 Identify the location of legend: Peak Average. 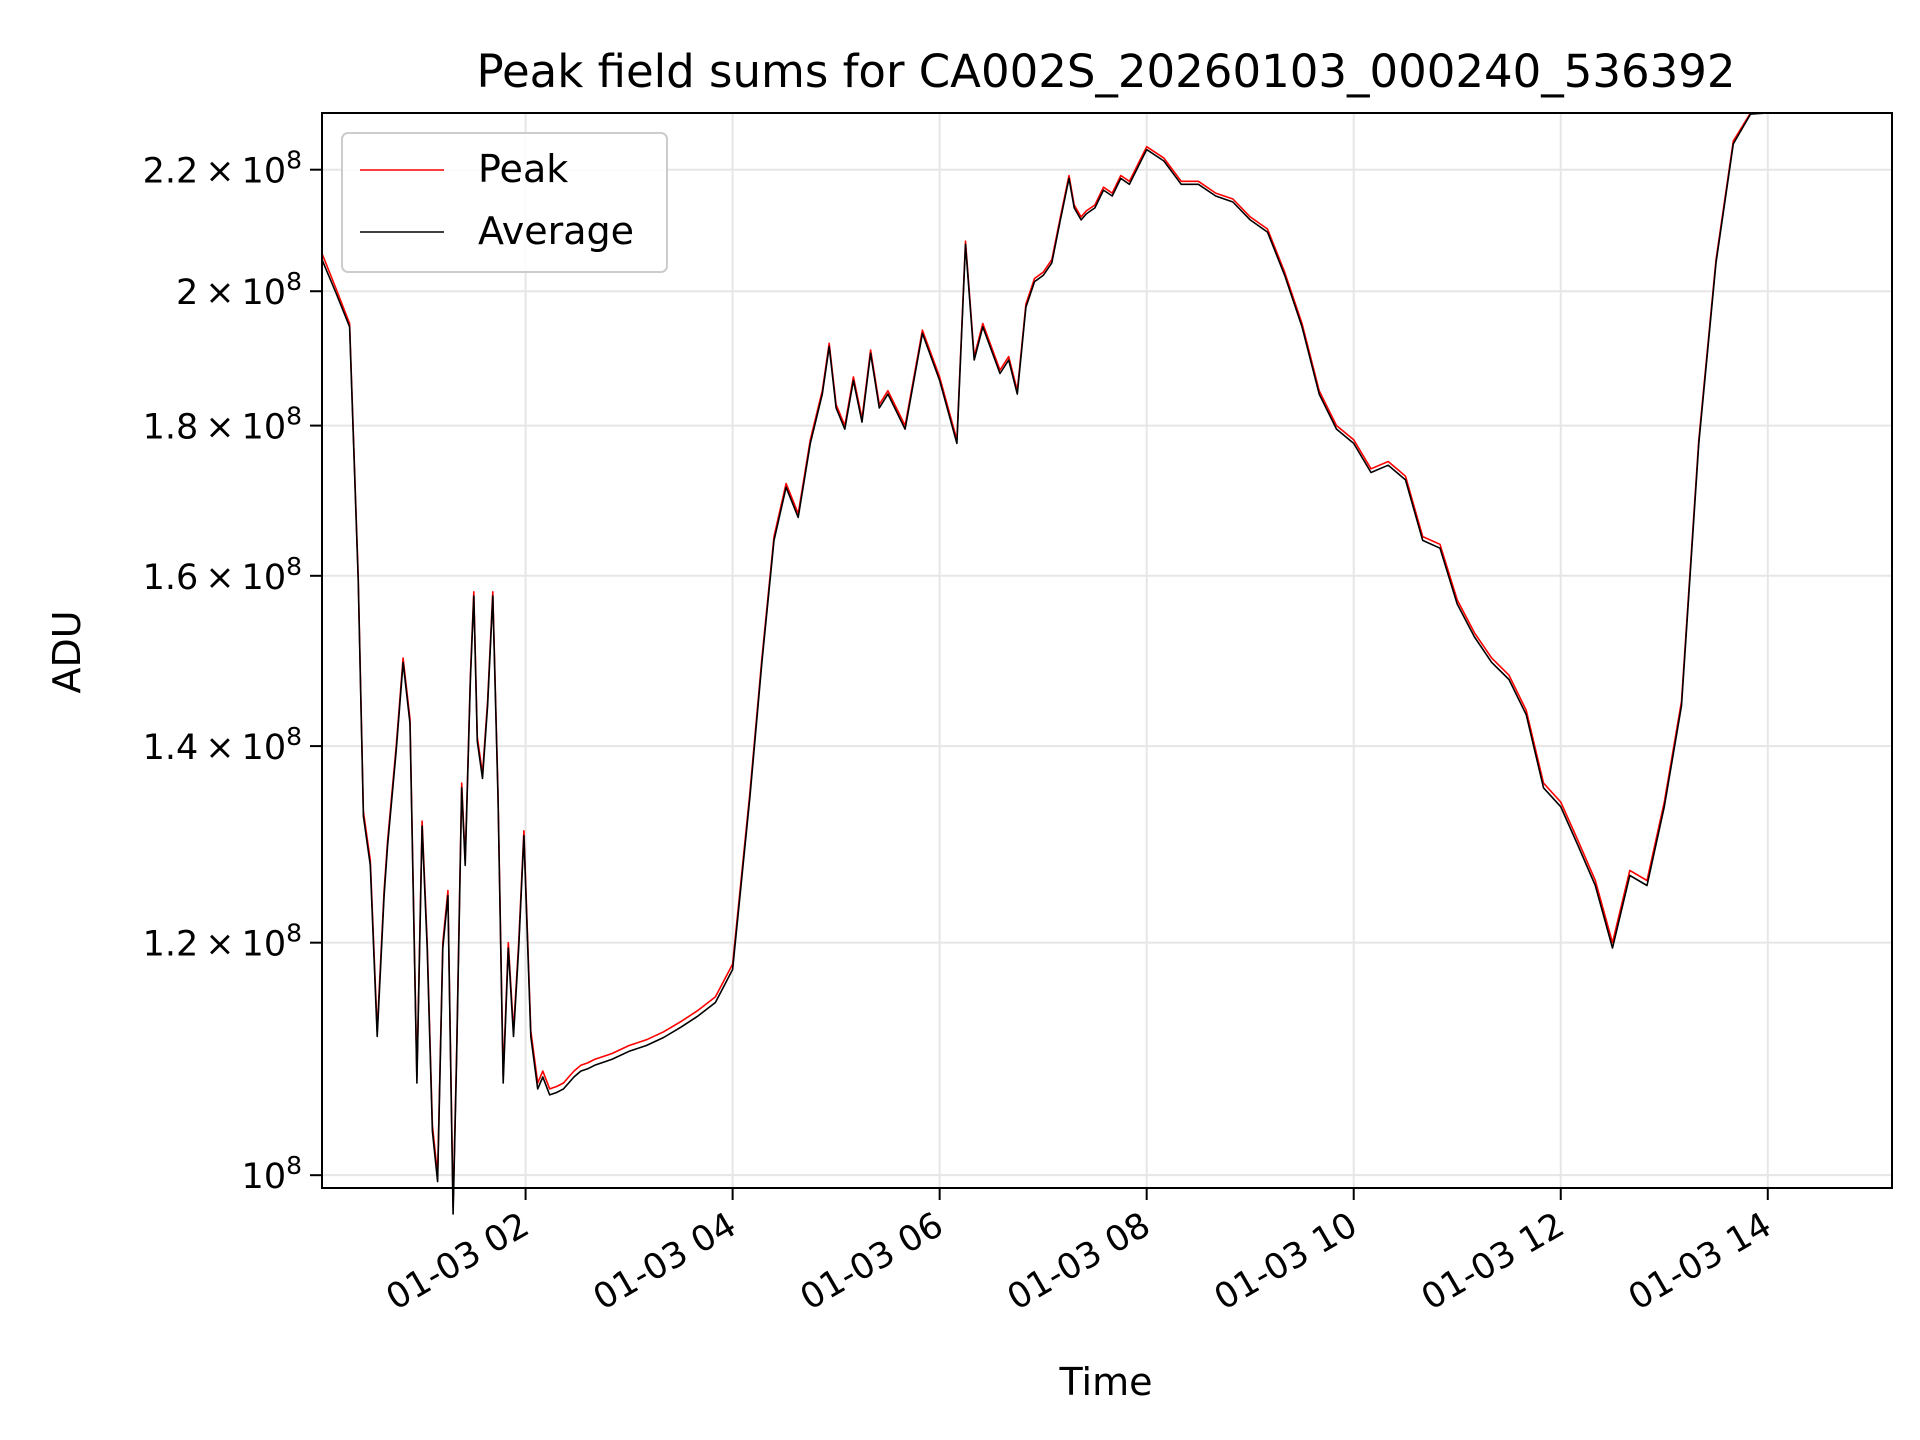
(504, 202).